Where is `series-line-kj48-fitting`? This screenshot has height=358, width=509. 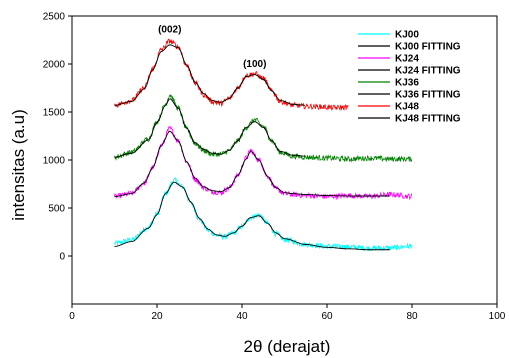
series-line-kj48-fitting is located at coordinates (209, 75).